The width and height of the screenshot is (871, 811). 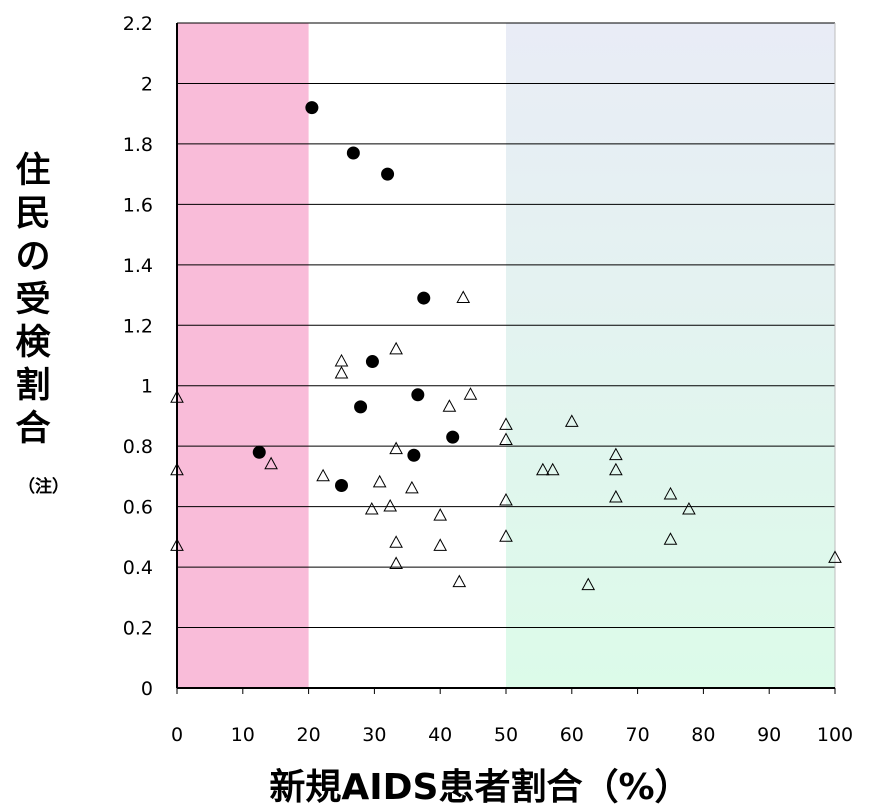 I want to click on y-tick-label: 0, so click(x=147, y=689).